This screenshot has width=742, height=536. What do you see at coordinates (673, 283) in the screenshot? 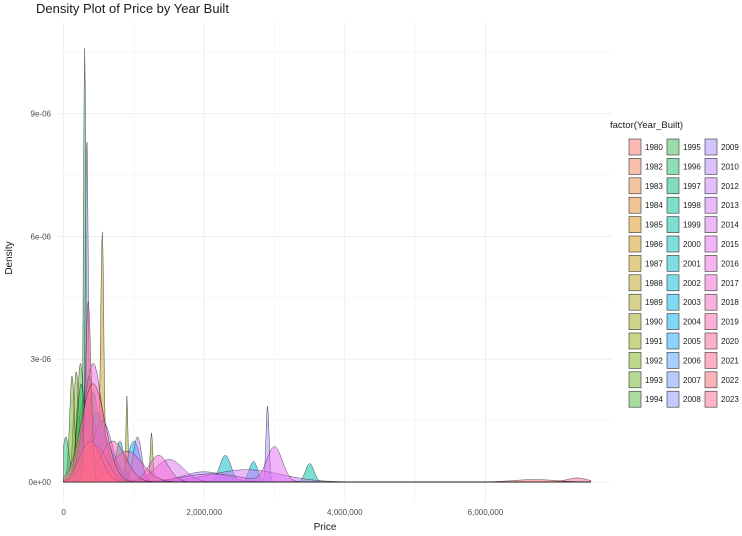
I see `legend-key-2002` at bounding box center [673, 283].